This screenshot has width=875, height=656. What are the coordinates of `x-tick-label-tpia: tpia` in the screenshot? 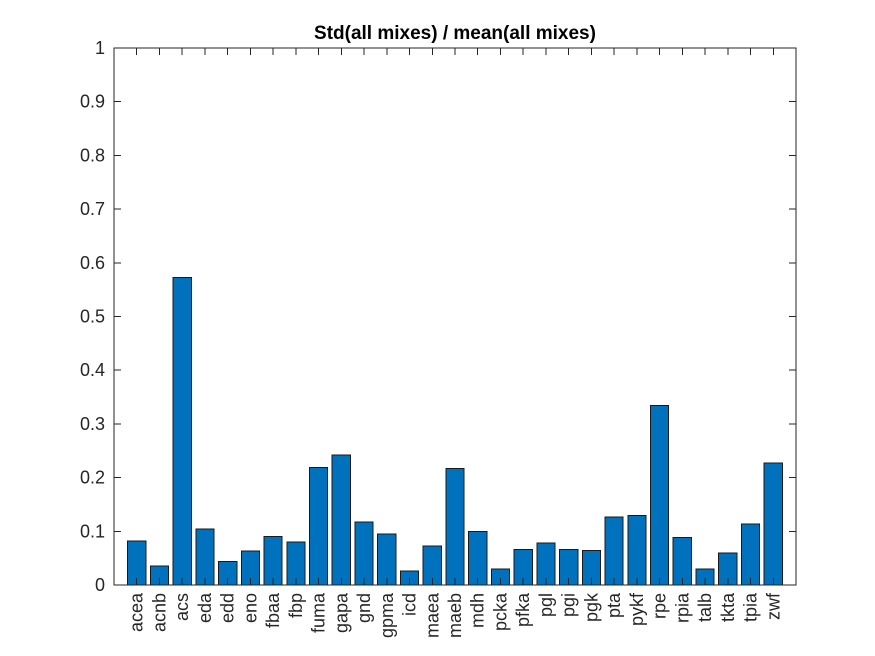 It's located at (751, 607).